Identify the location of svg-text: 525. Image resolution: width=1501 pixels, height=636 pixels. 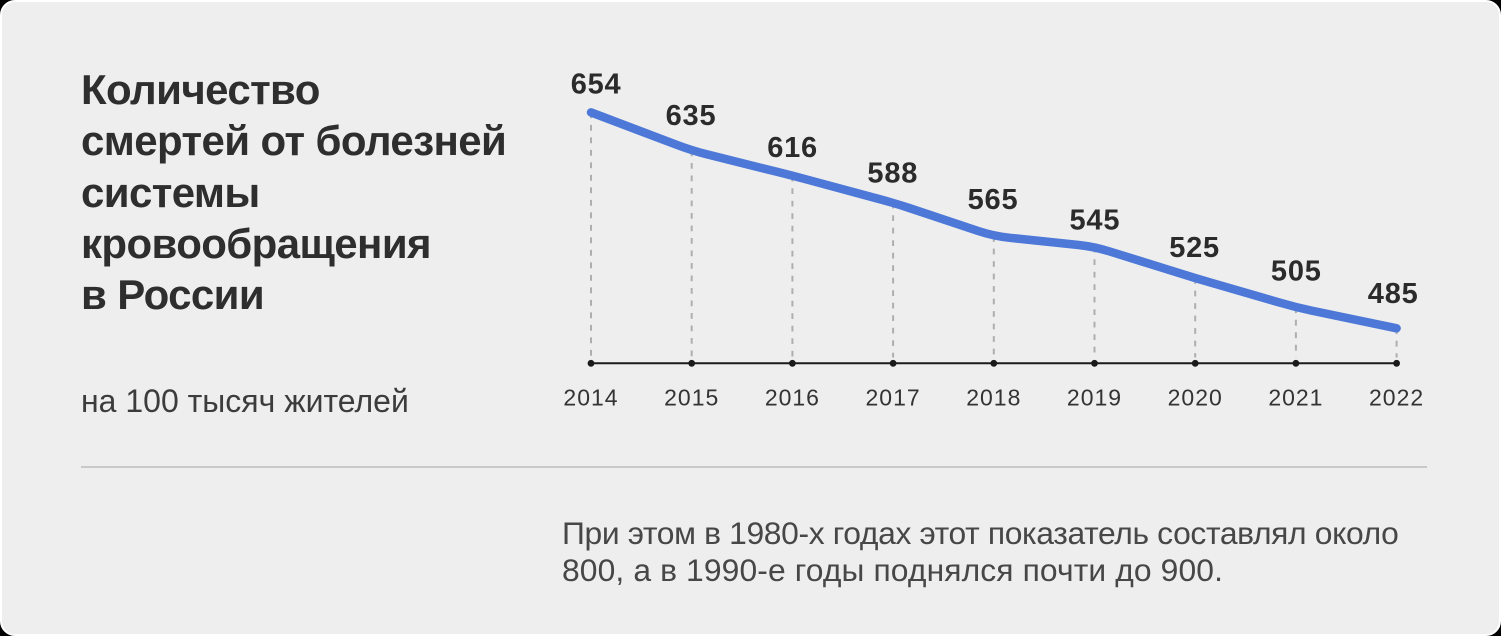
(1194, 248).